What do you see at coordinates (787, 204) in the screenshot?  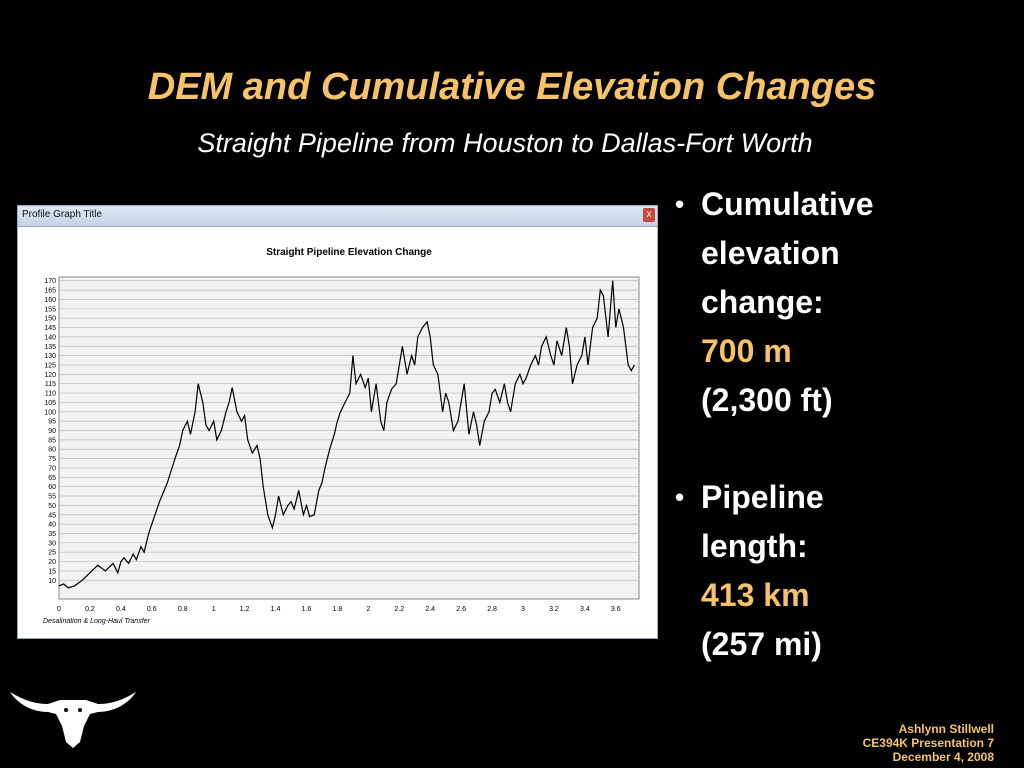 I see `bullet-line: Cumulative` at bounding box center [787, 204].